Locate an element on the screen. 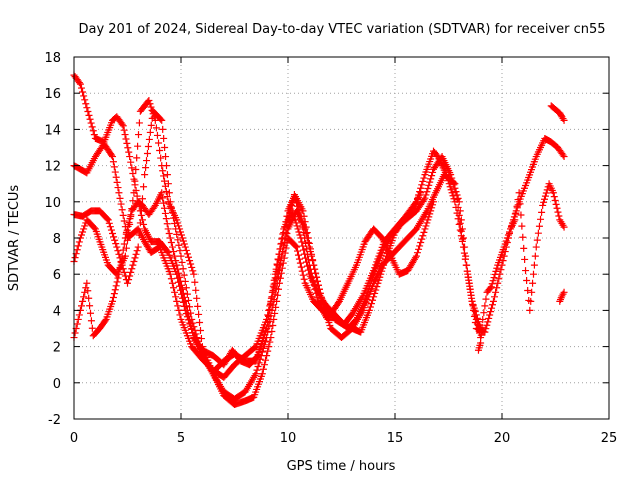 The height and width of the screenshot is (480, 640). y-tick-label: 18 is located at coordinates (52, 58).